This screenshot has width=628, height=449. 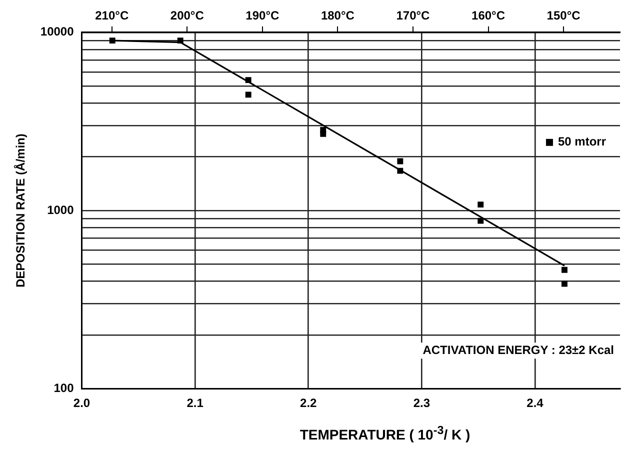 I want to click on x2-tick-label: 190°C, so click(x=263, y=15).